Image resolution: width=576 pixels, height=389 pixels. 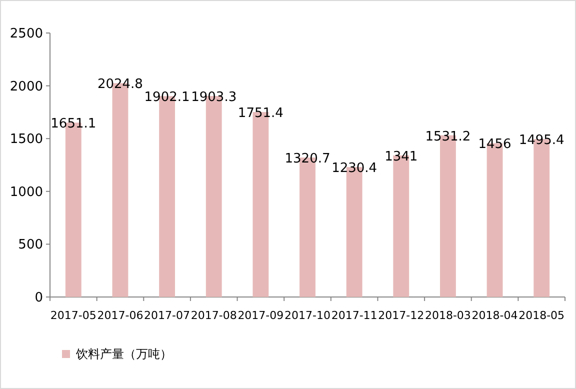 I want to click on y-tick-label: 0, so click(x=38, y=298).